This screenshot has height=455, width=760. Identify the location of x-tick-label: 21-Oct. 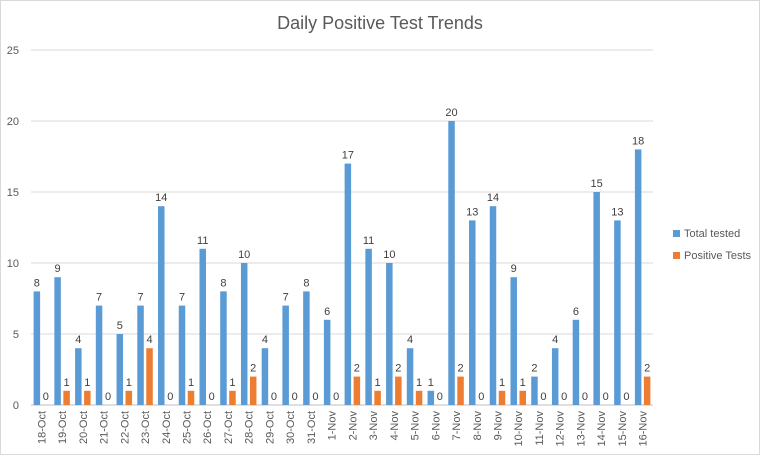
(105, 427).